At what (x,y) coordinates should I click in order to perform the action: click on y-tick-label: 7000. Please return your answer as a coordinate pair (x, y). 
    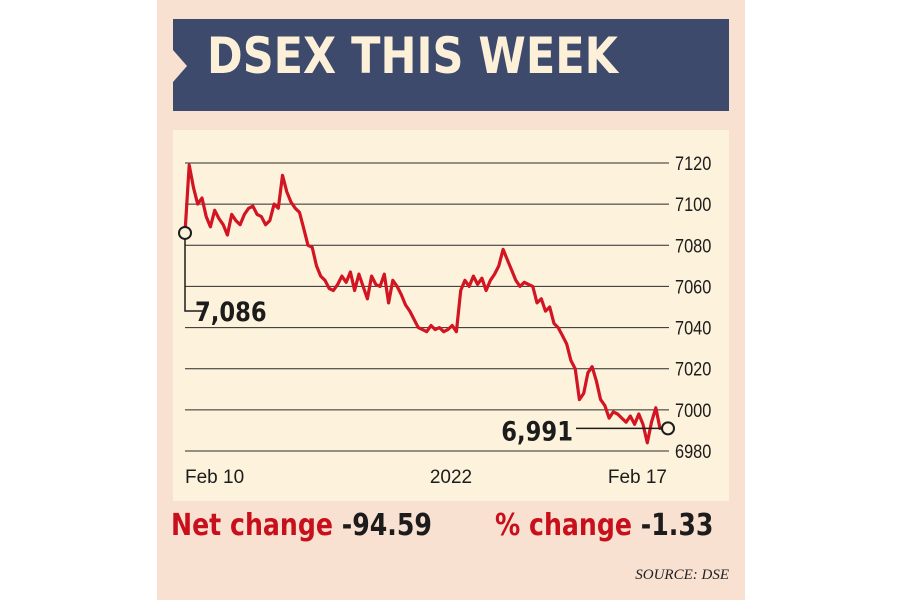
    Looking at the image, I should click on (693, 410).